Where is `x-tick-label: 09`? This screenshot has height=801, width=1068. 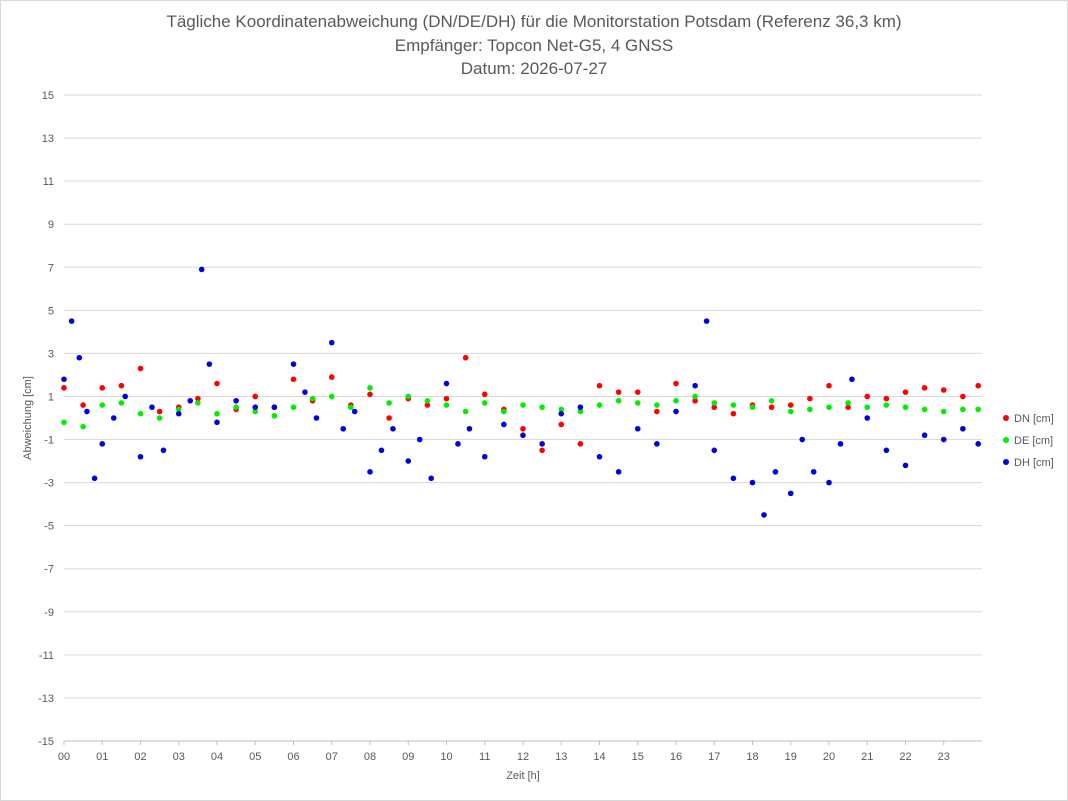 x-tick-label: 09 is located at coordinates (408, 757).